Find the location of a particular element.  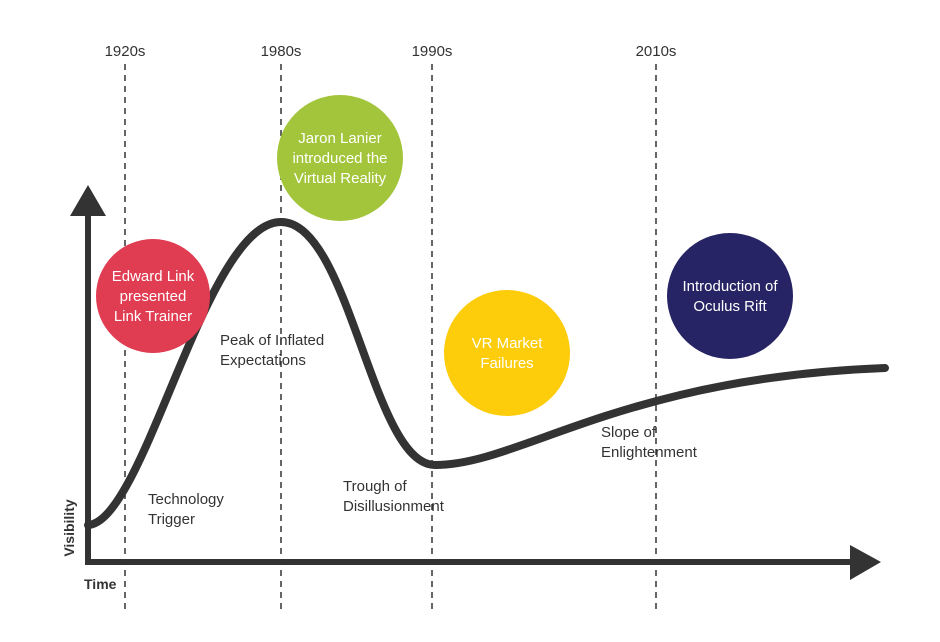

event-label: Introduction of Oculus Rift is located at coordinates (730, 296).